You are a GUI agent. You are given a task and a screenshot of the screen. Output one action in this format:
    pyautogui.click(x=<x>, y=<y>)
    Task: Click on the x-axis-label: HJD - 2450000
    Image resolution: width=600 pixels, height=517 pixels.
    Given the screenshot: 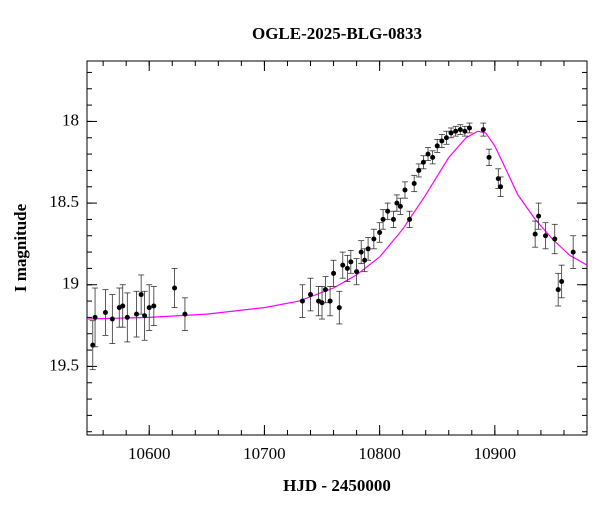 What is the action you would take?
    pyautogui.click(x=337, y=485)
    